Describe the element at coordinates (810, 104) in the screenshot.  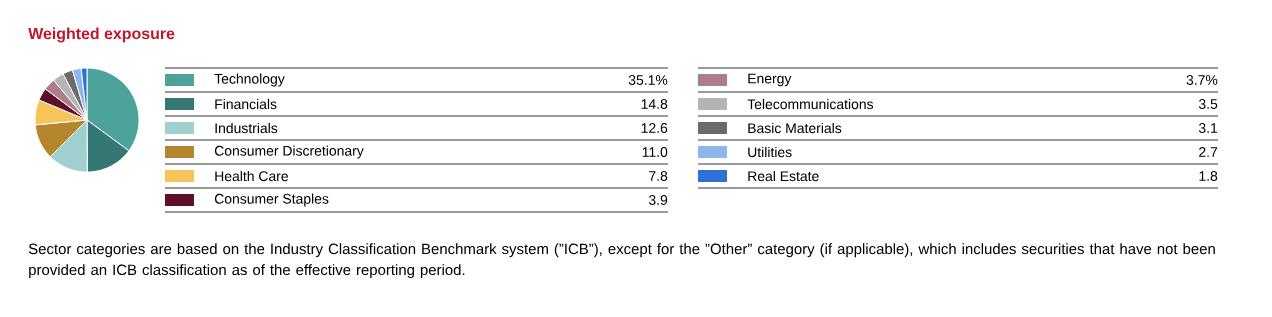
I see `legend-label: Telecommunications` at that location.